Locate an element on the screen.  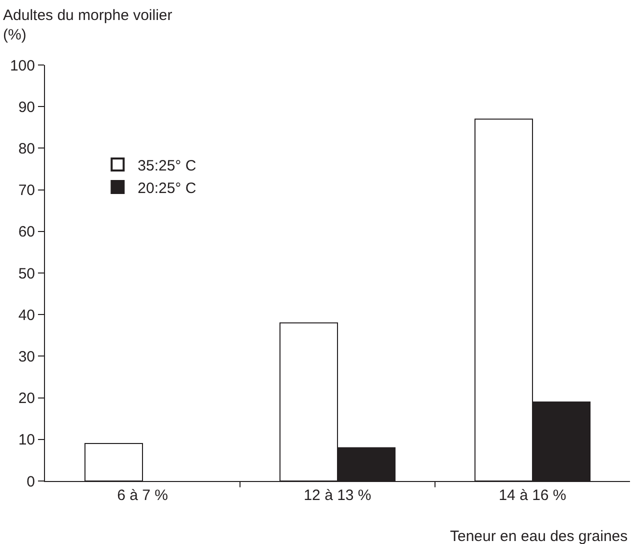
y-tick-label: 10 is located at coordinates (26, 440).